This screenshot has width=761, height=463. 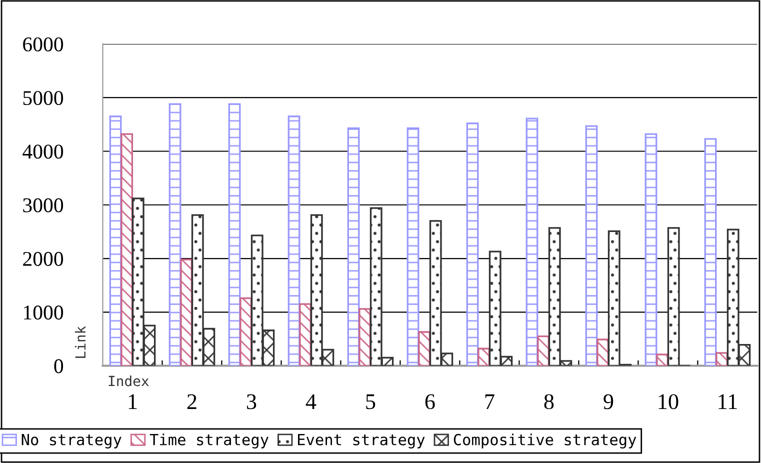 What do you see at coordinates (43, 151) in the screenshot?
I see `y-tick-label: 4000` at bounding box center [43, 151].